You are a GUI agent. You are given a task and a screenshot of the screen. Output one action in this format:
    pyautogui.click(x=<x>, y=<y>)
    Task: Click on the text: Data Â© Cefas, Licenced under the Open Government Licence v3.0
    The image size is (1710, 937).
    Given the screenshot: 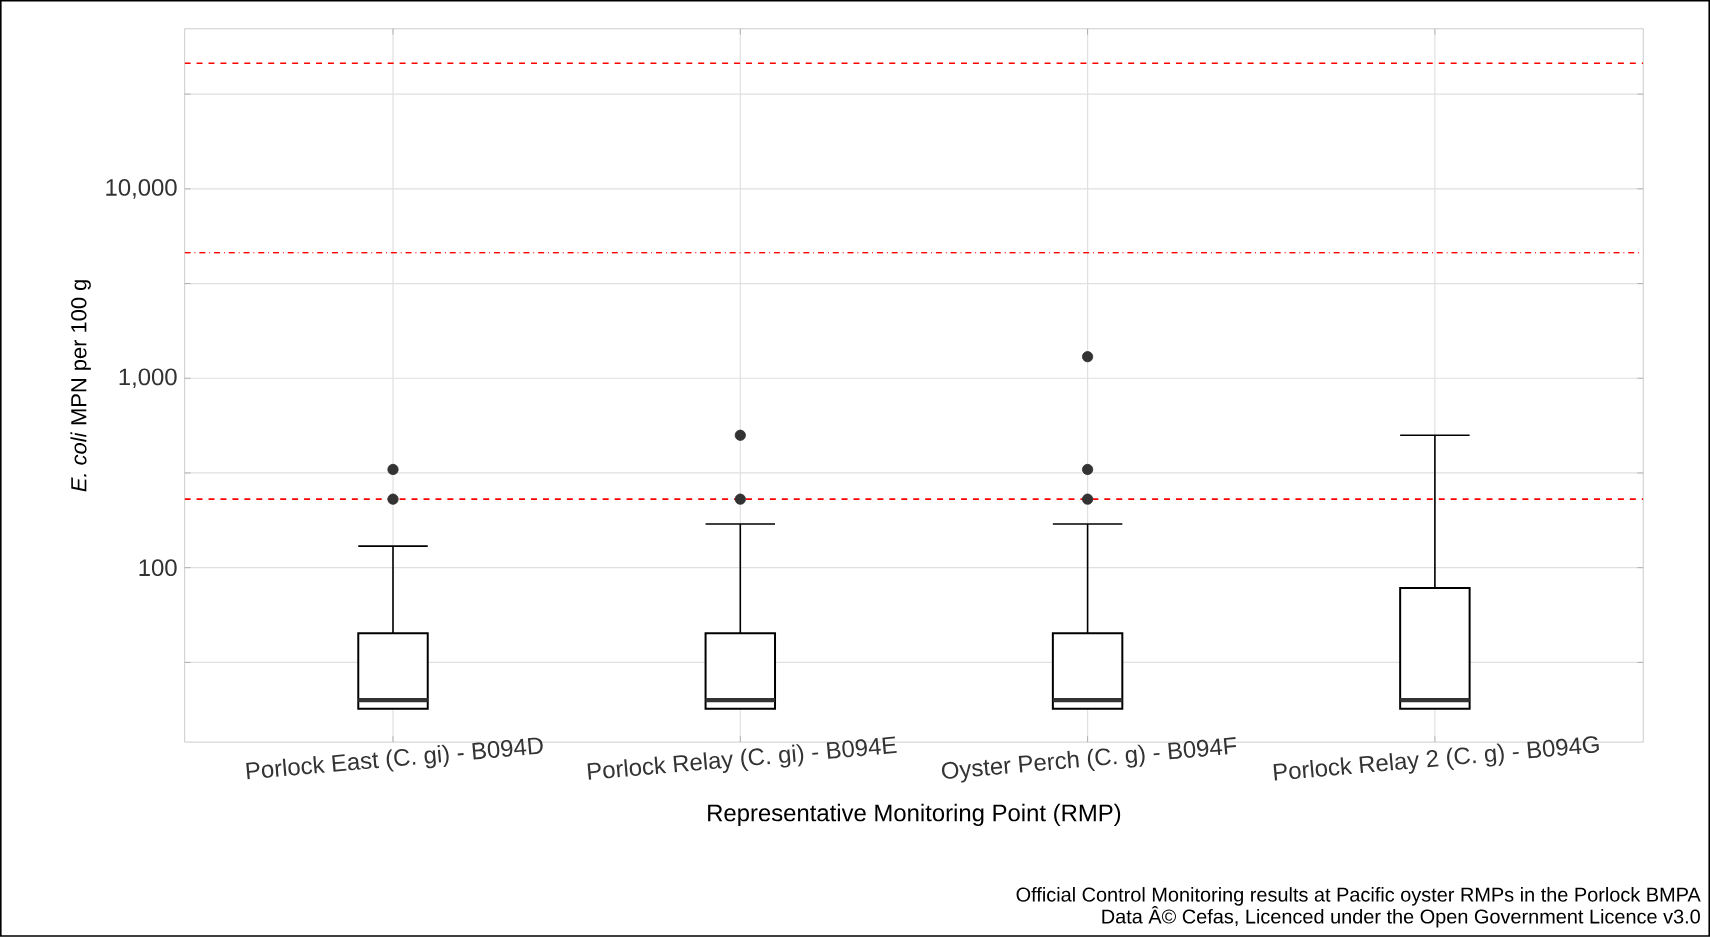 What is the action you would take?
    pyautogui.click(x=1401, y=917)
    